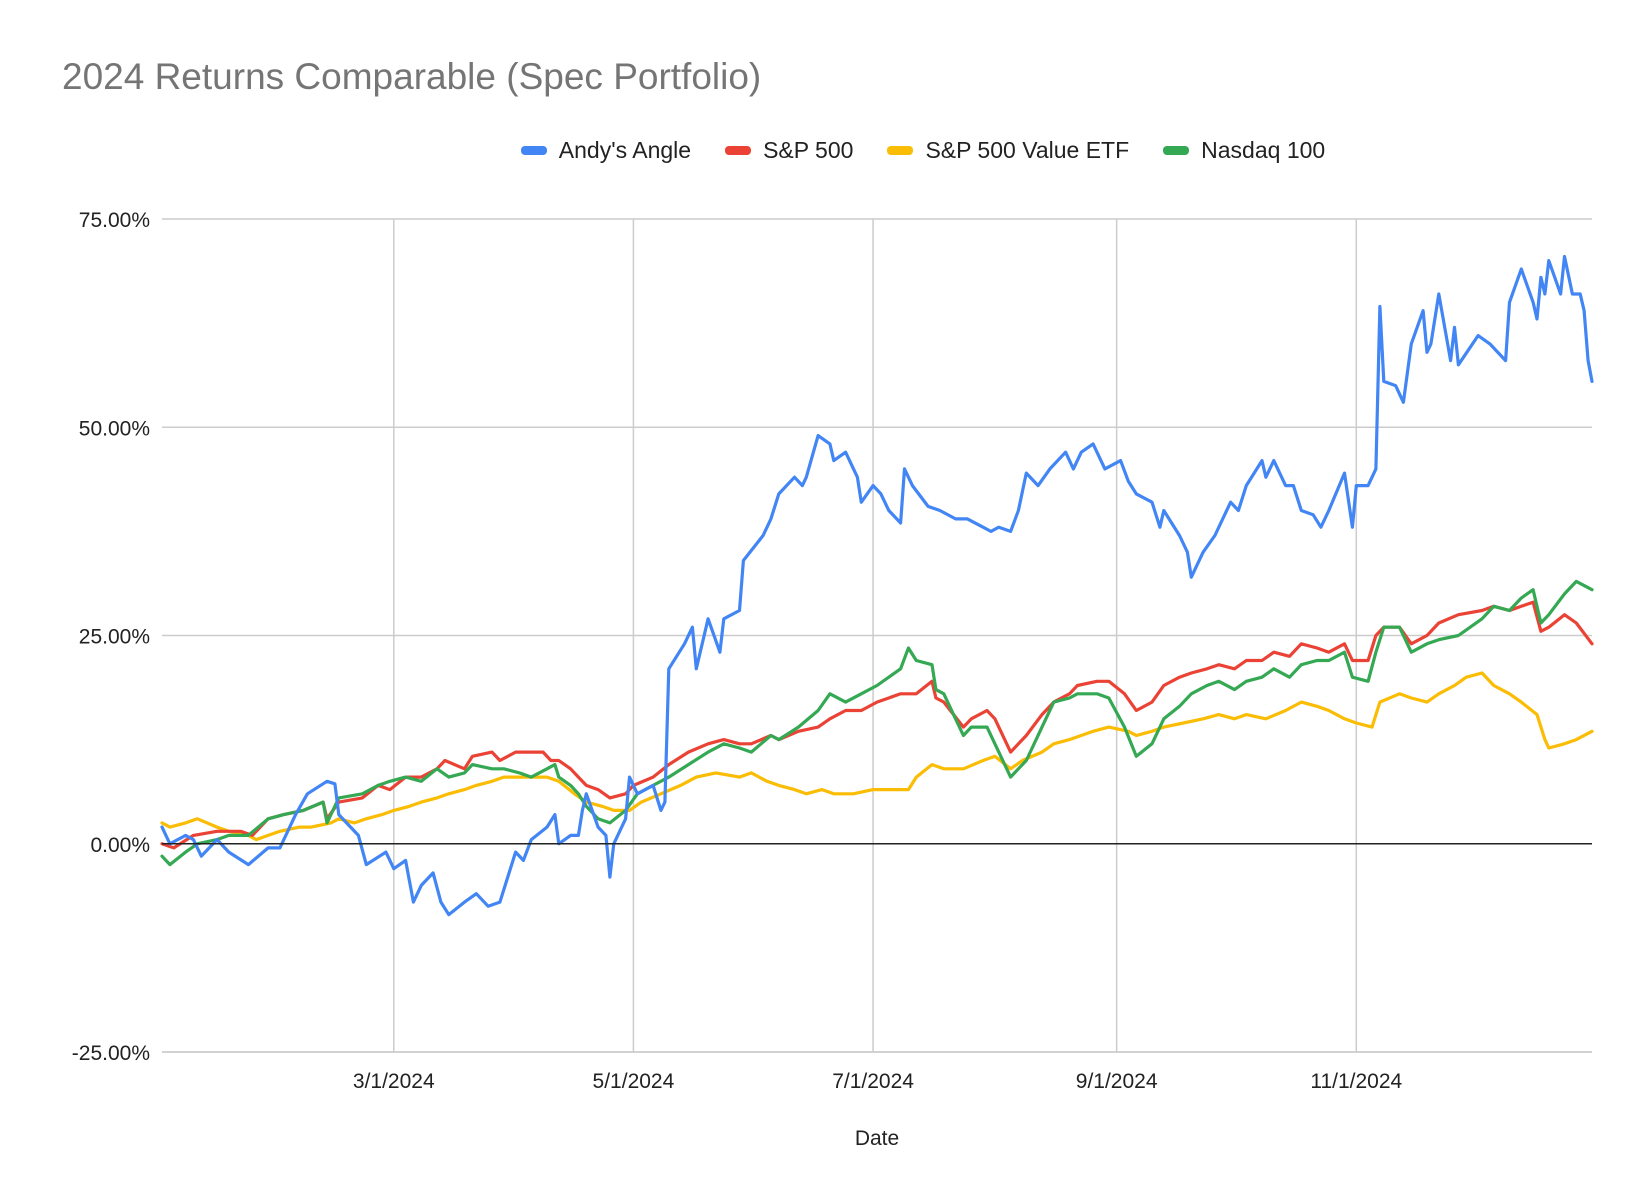 The height and width of the screenshot is (1204, 1646). Describe the element at coordinates (738, 150) in the screenshot. I see `legend-swatch-sp500` at that location.